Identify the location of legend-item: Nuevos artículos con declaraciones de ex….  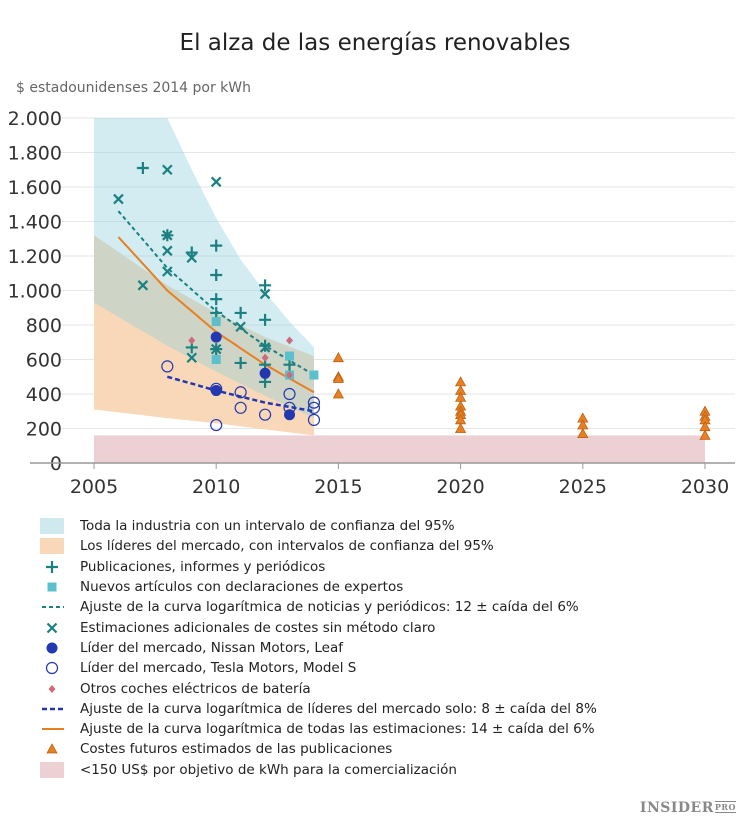
(318, 587).